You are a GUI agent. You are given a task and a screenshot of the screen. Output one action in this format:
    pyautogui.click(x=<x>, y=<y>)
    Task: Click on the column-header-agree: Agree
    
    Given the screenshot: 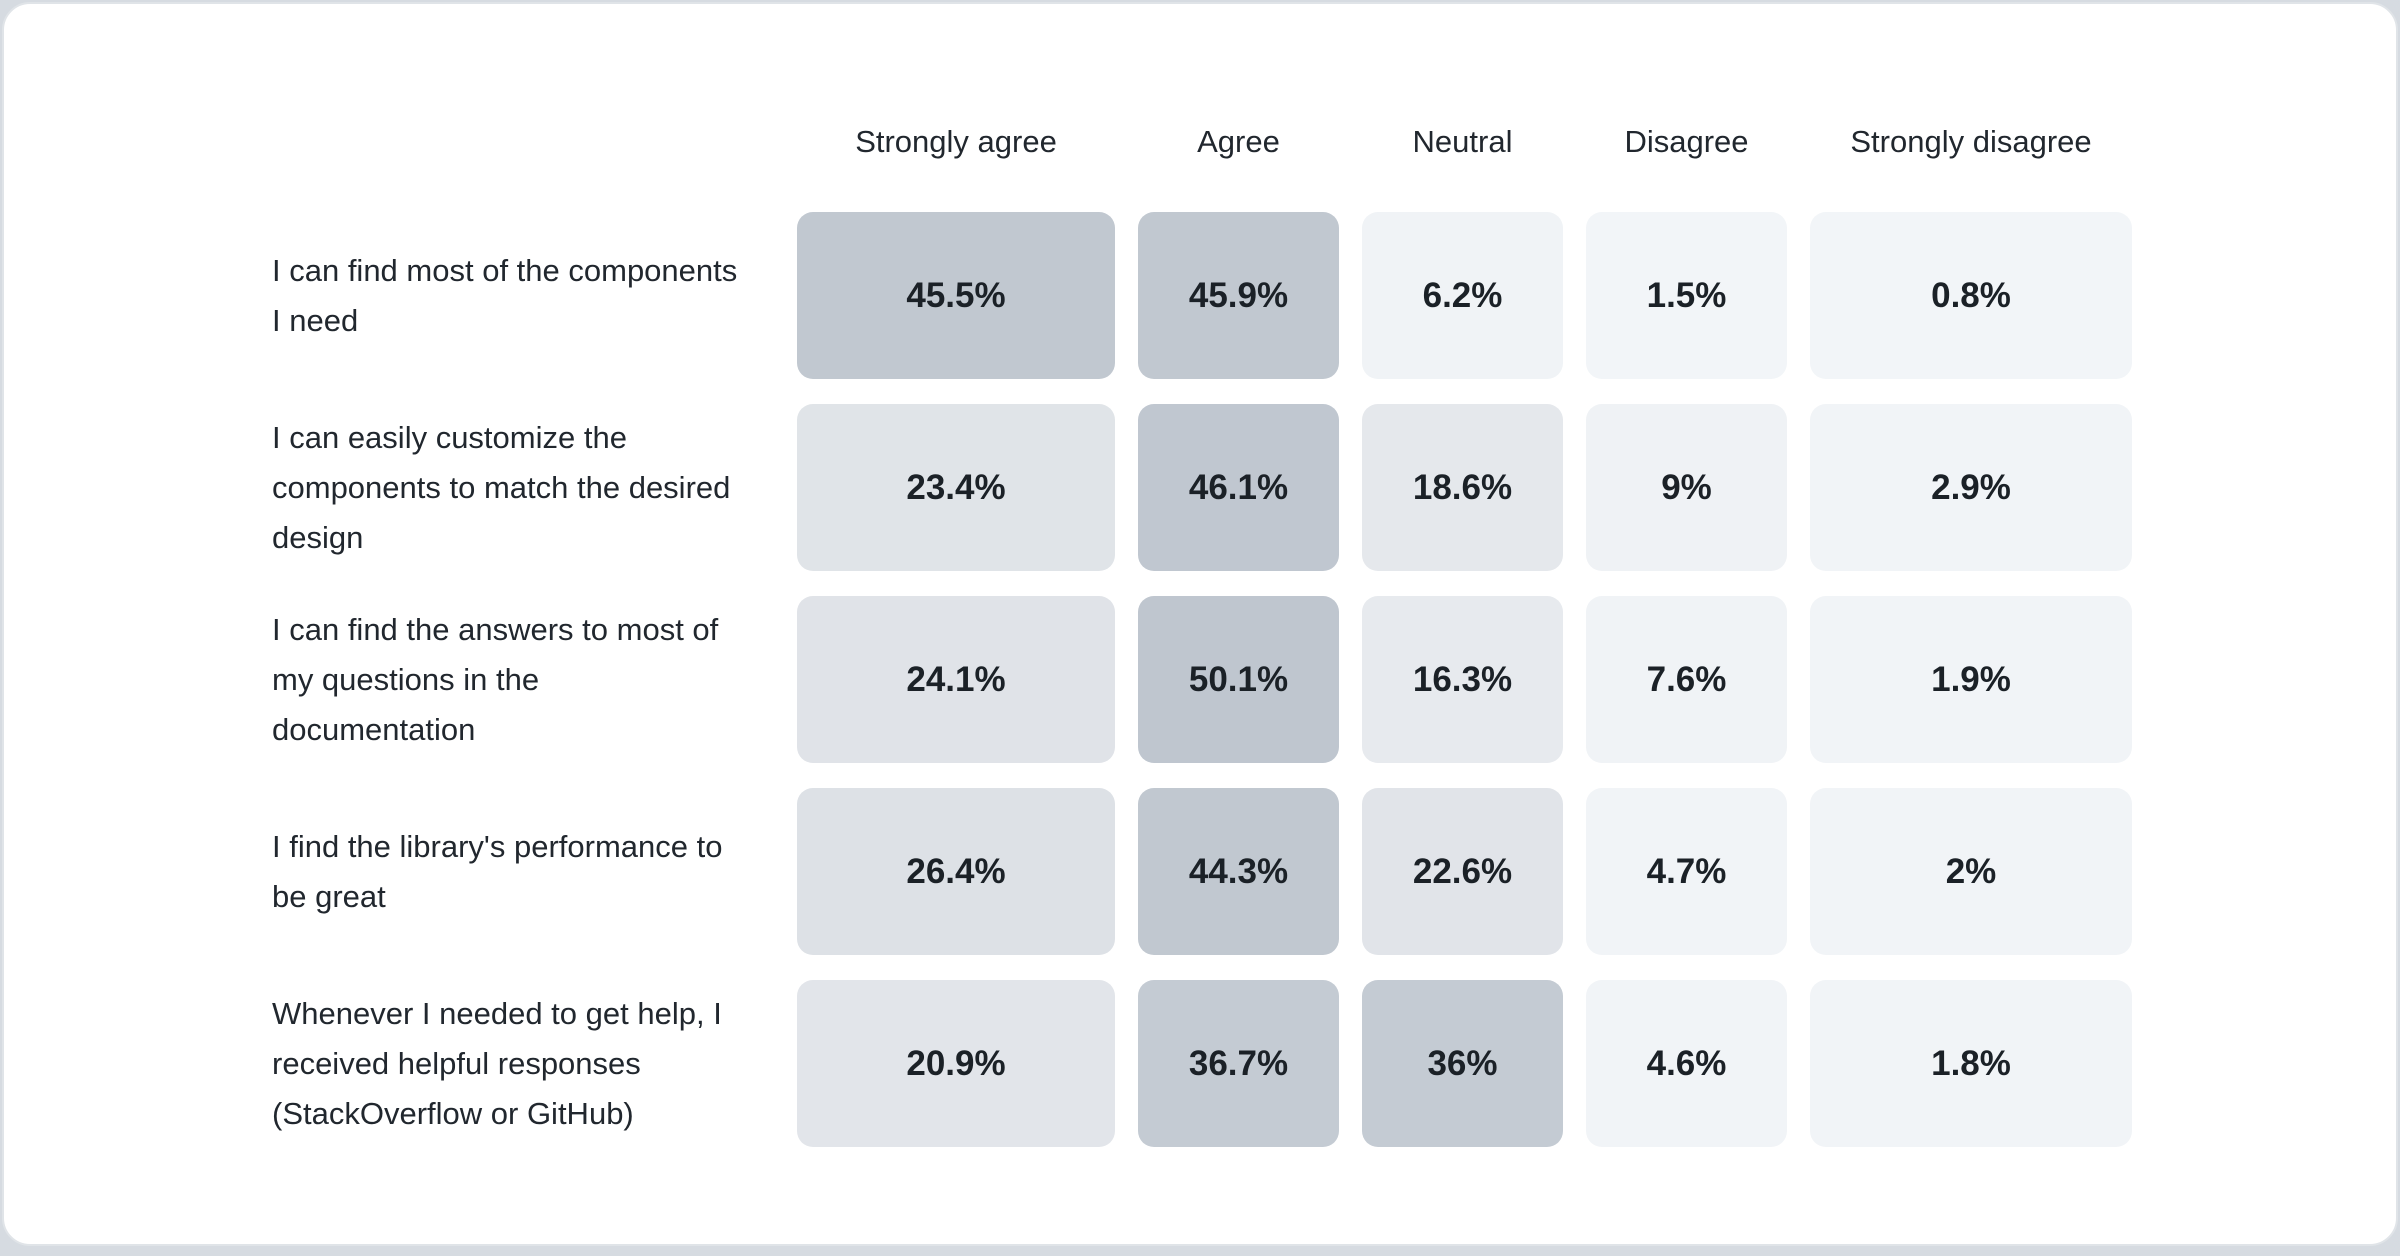 What is the action you would take?
    pyautogui.click(x=1238, y=141)
    